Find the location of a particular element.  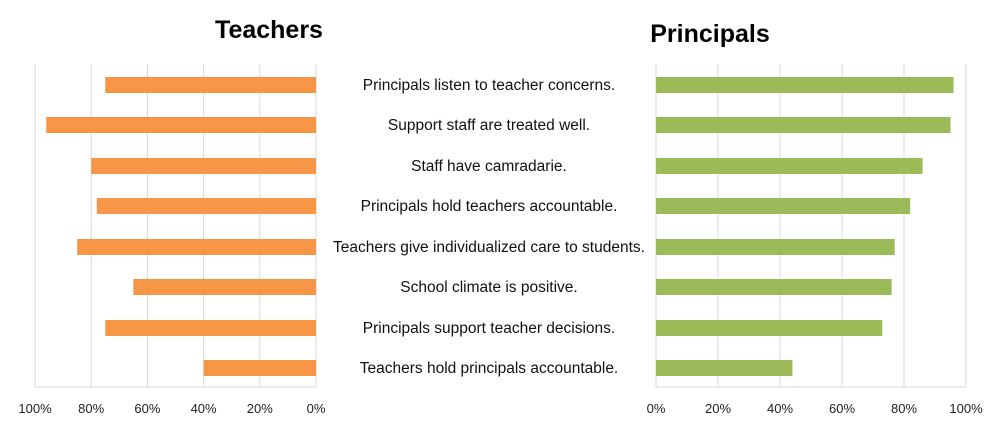

teachers-tick-label: 0% is located at coordinates (316, 408).